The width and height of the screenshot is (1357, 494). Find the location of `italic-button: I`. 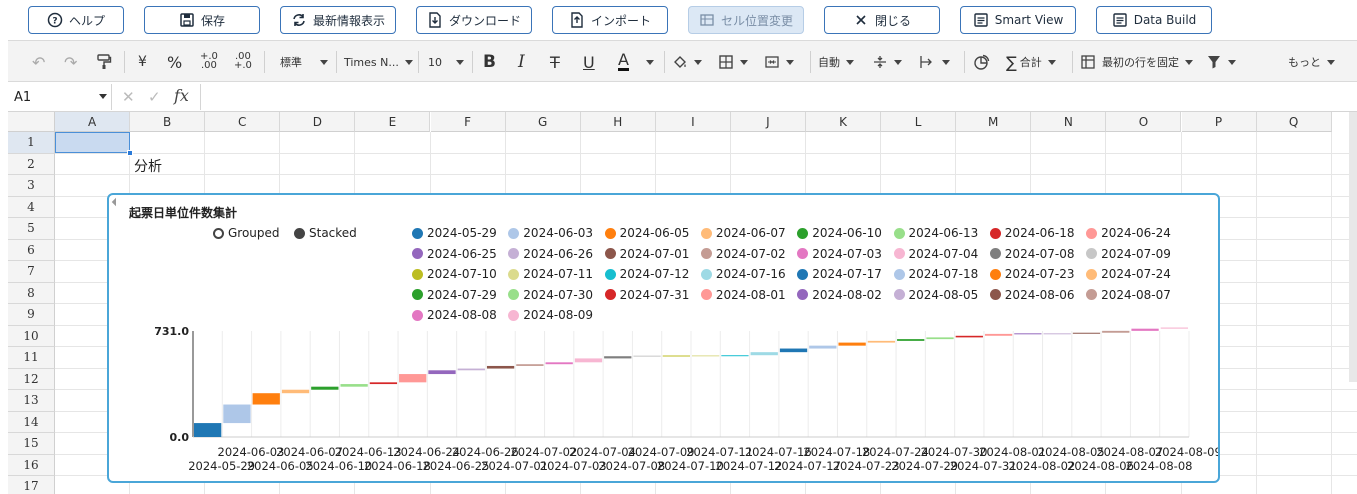

italic-button: I is located at coordinates (521, 62).